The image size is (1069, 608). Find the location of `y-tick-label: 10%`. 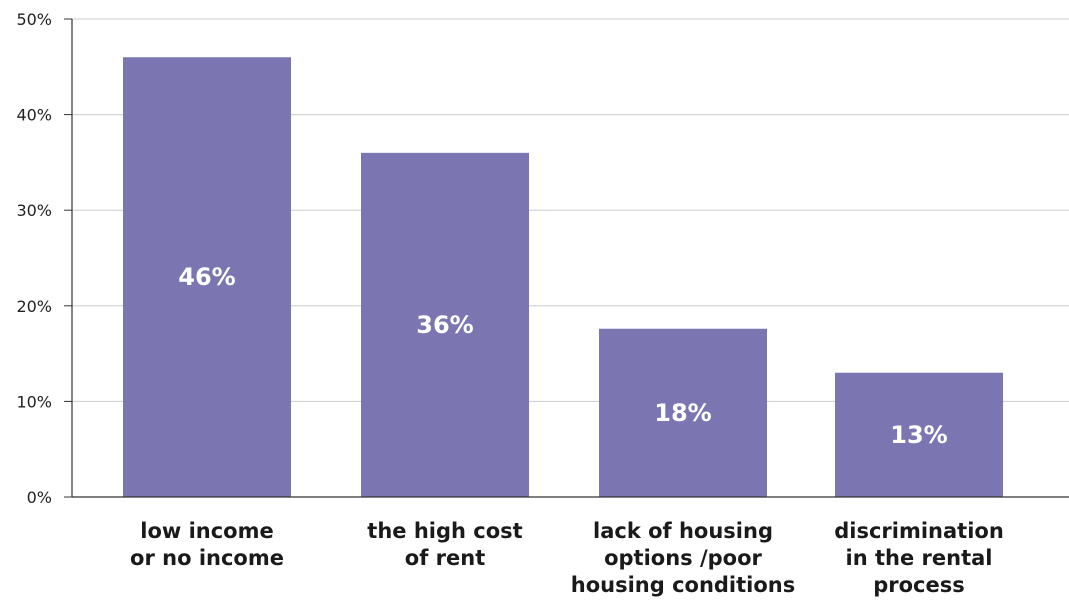

y-tick-label: 10% is located at coordinates (34, 401).